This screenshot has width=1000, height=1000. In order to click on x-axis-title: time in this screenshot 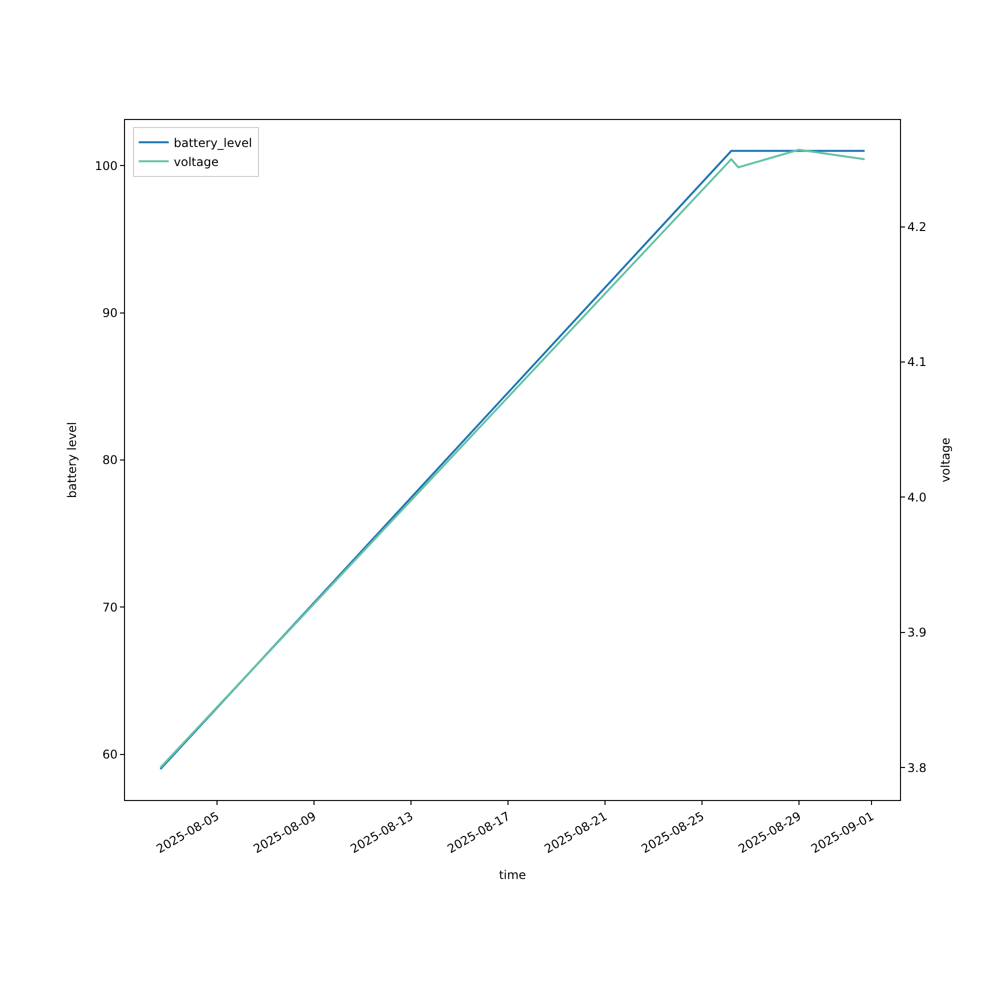, I will do `click(512, 875)`.